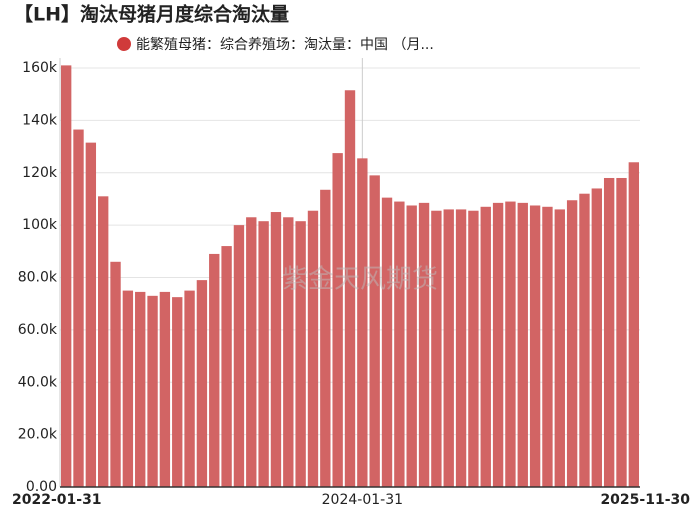 Image resolution: width=700 pixels, height=523 pixels. I want to click on x-tick-label: 2024-01-31, so click(362, 500).